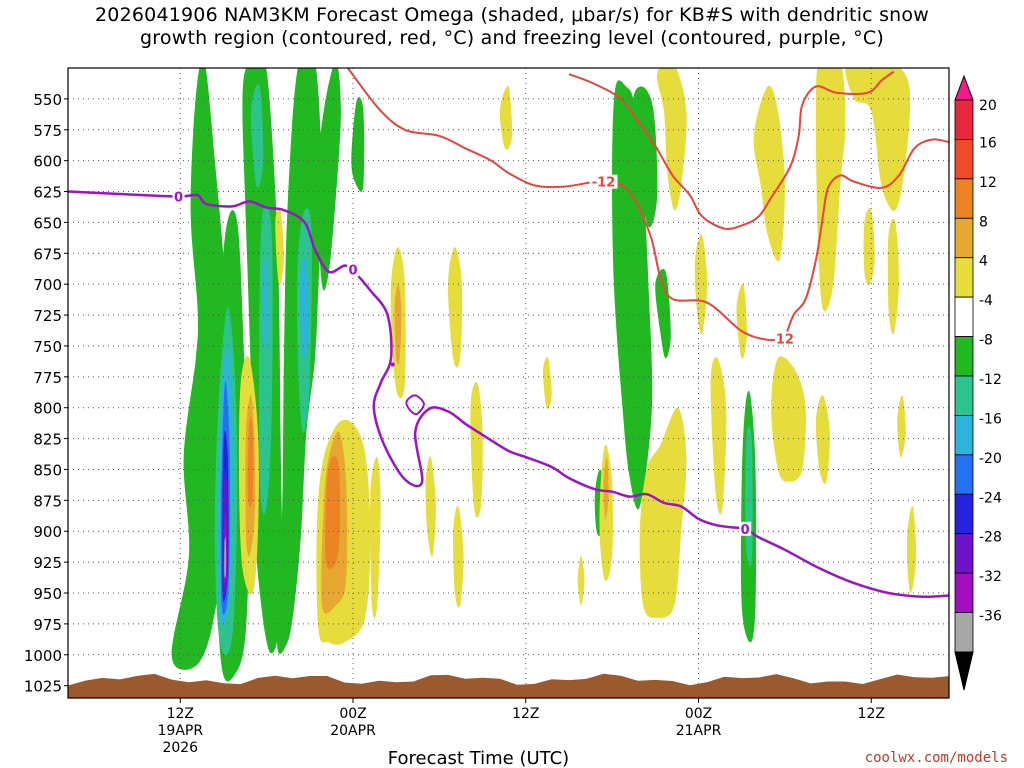  What do you see at coordinates (392, 364) in the screenshot?
I see `freezing-level-dot` at bounding box center [392, 364].